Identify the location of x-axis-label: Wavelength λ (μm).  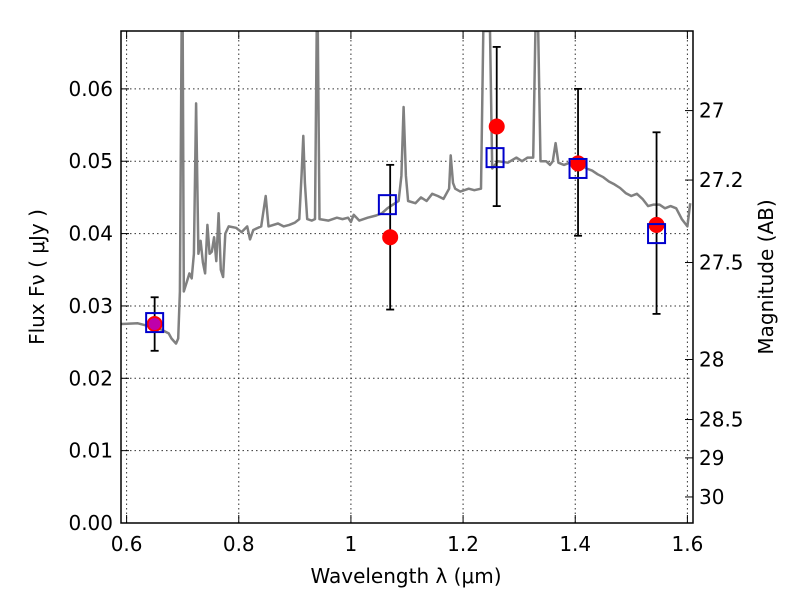
(405, 576).